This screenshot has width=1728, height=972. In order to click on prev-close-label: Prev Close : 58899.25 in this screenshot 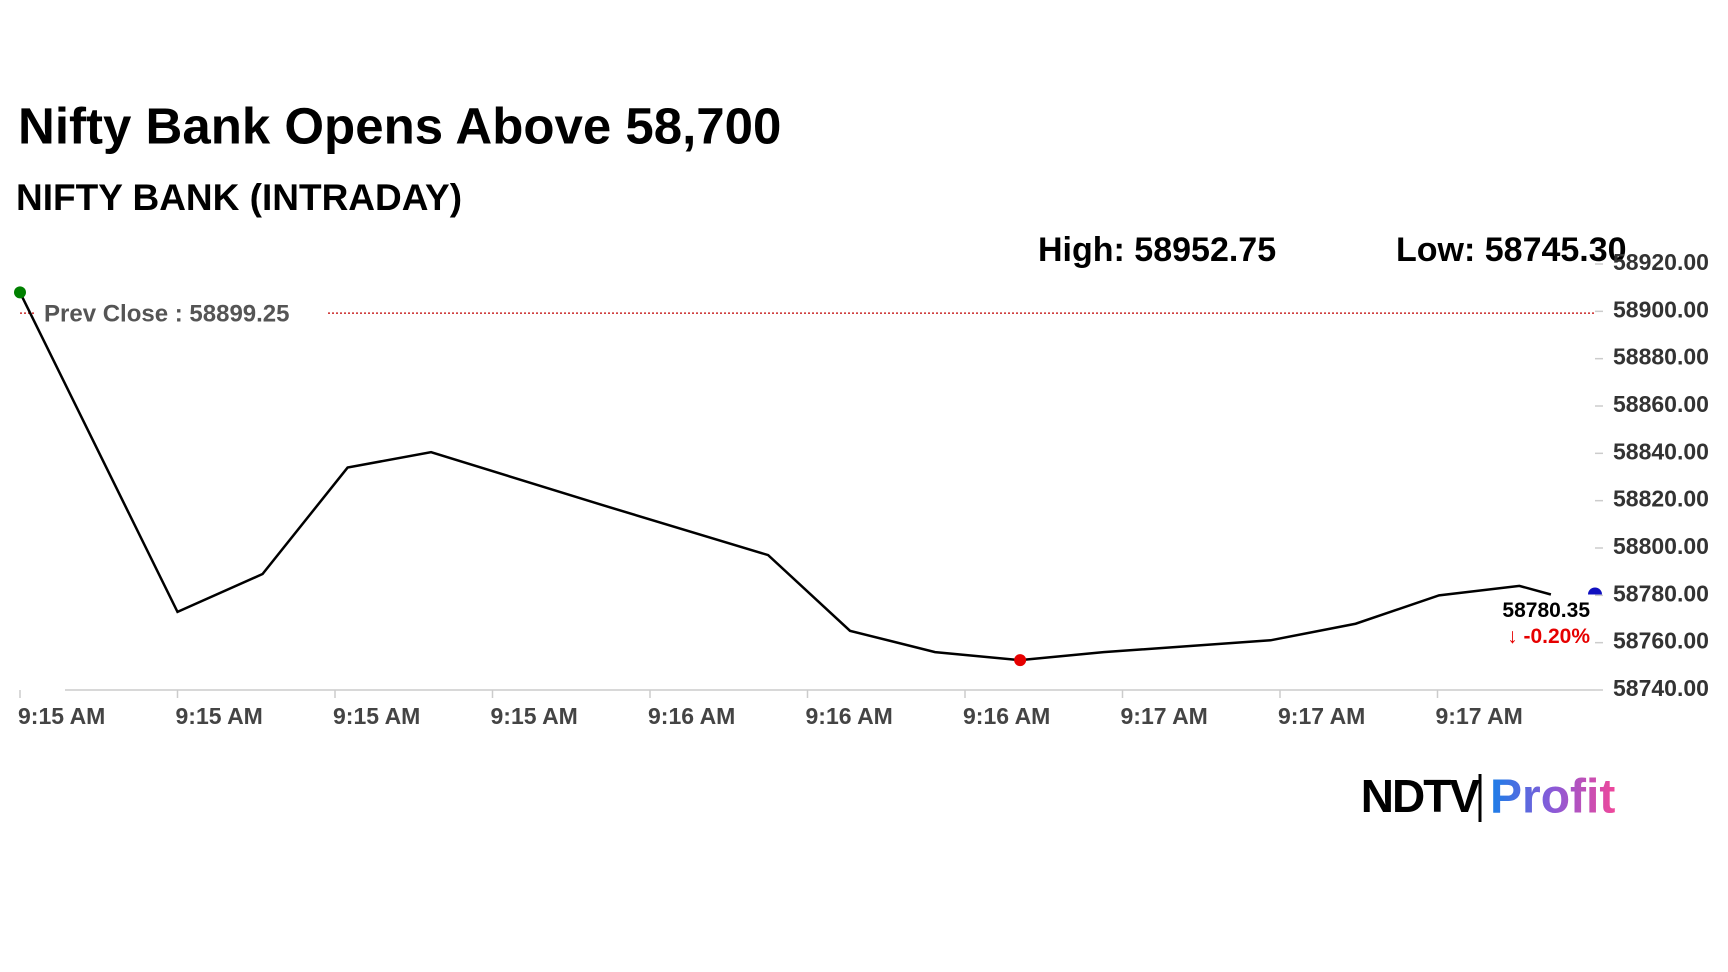, I will do `click(167, 313)`.